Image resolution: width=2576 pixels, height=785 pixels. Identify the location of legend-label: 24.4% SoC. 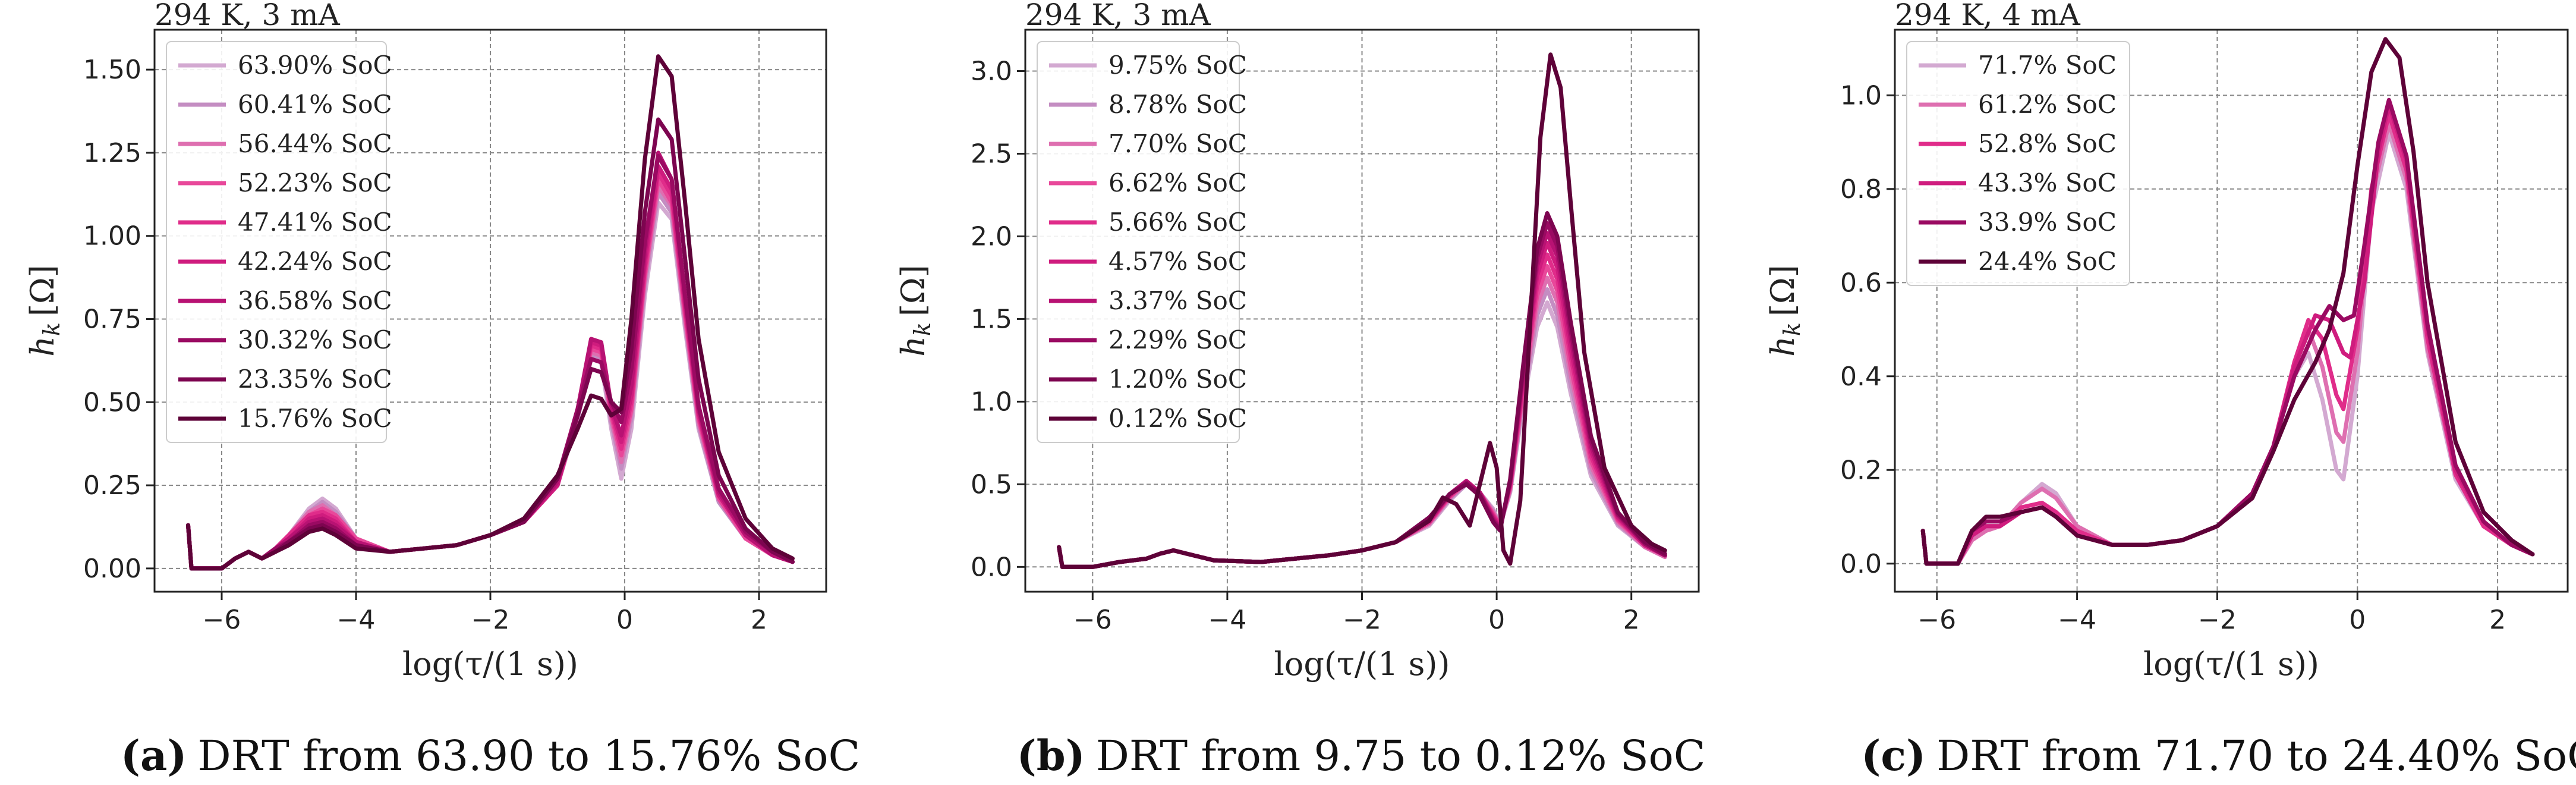
(2048, 261).